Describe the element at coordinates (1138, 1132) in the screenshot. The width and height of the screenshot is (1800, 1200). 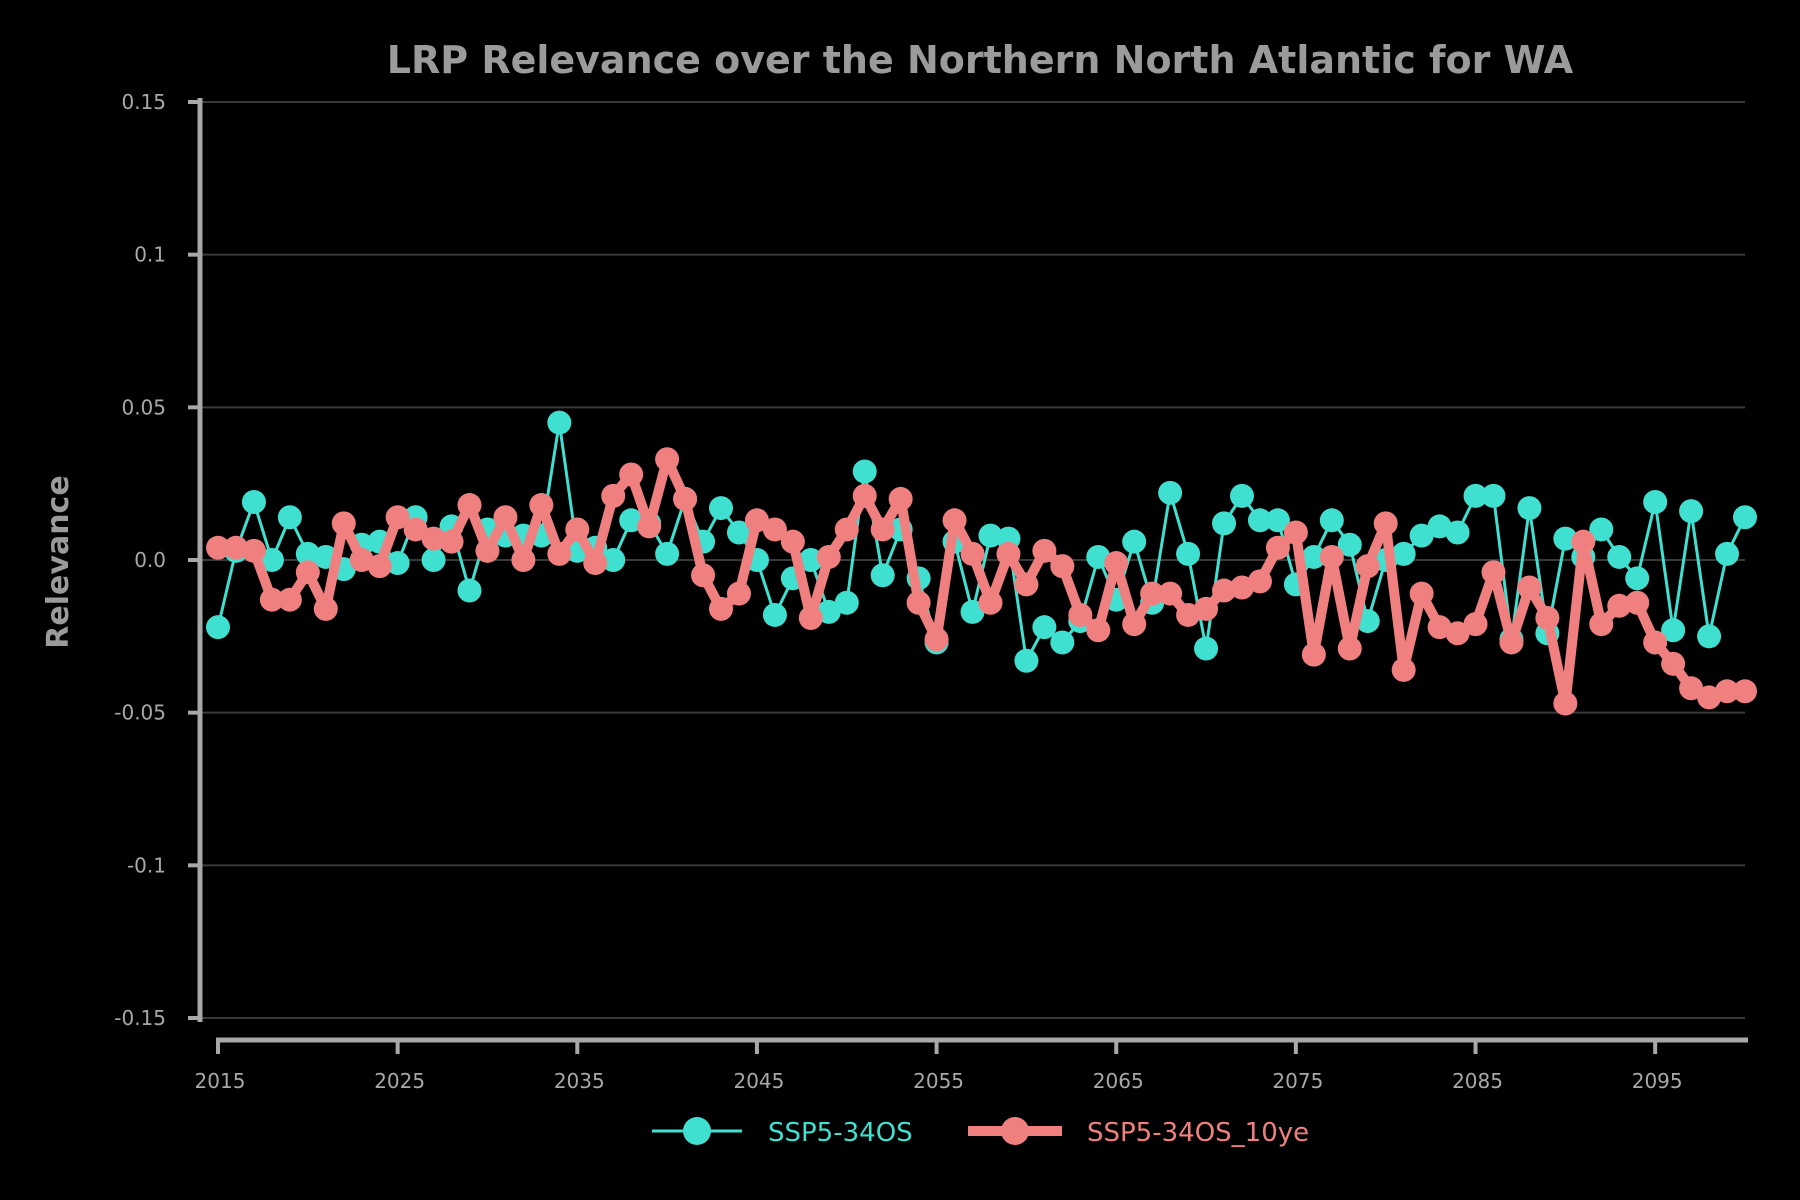
I see `legend-item-ssp5-34os-10ye: SSP5-34OS_10ye` at that location.